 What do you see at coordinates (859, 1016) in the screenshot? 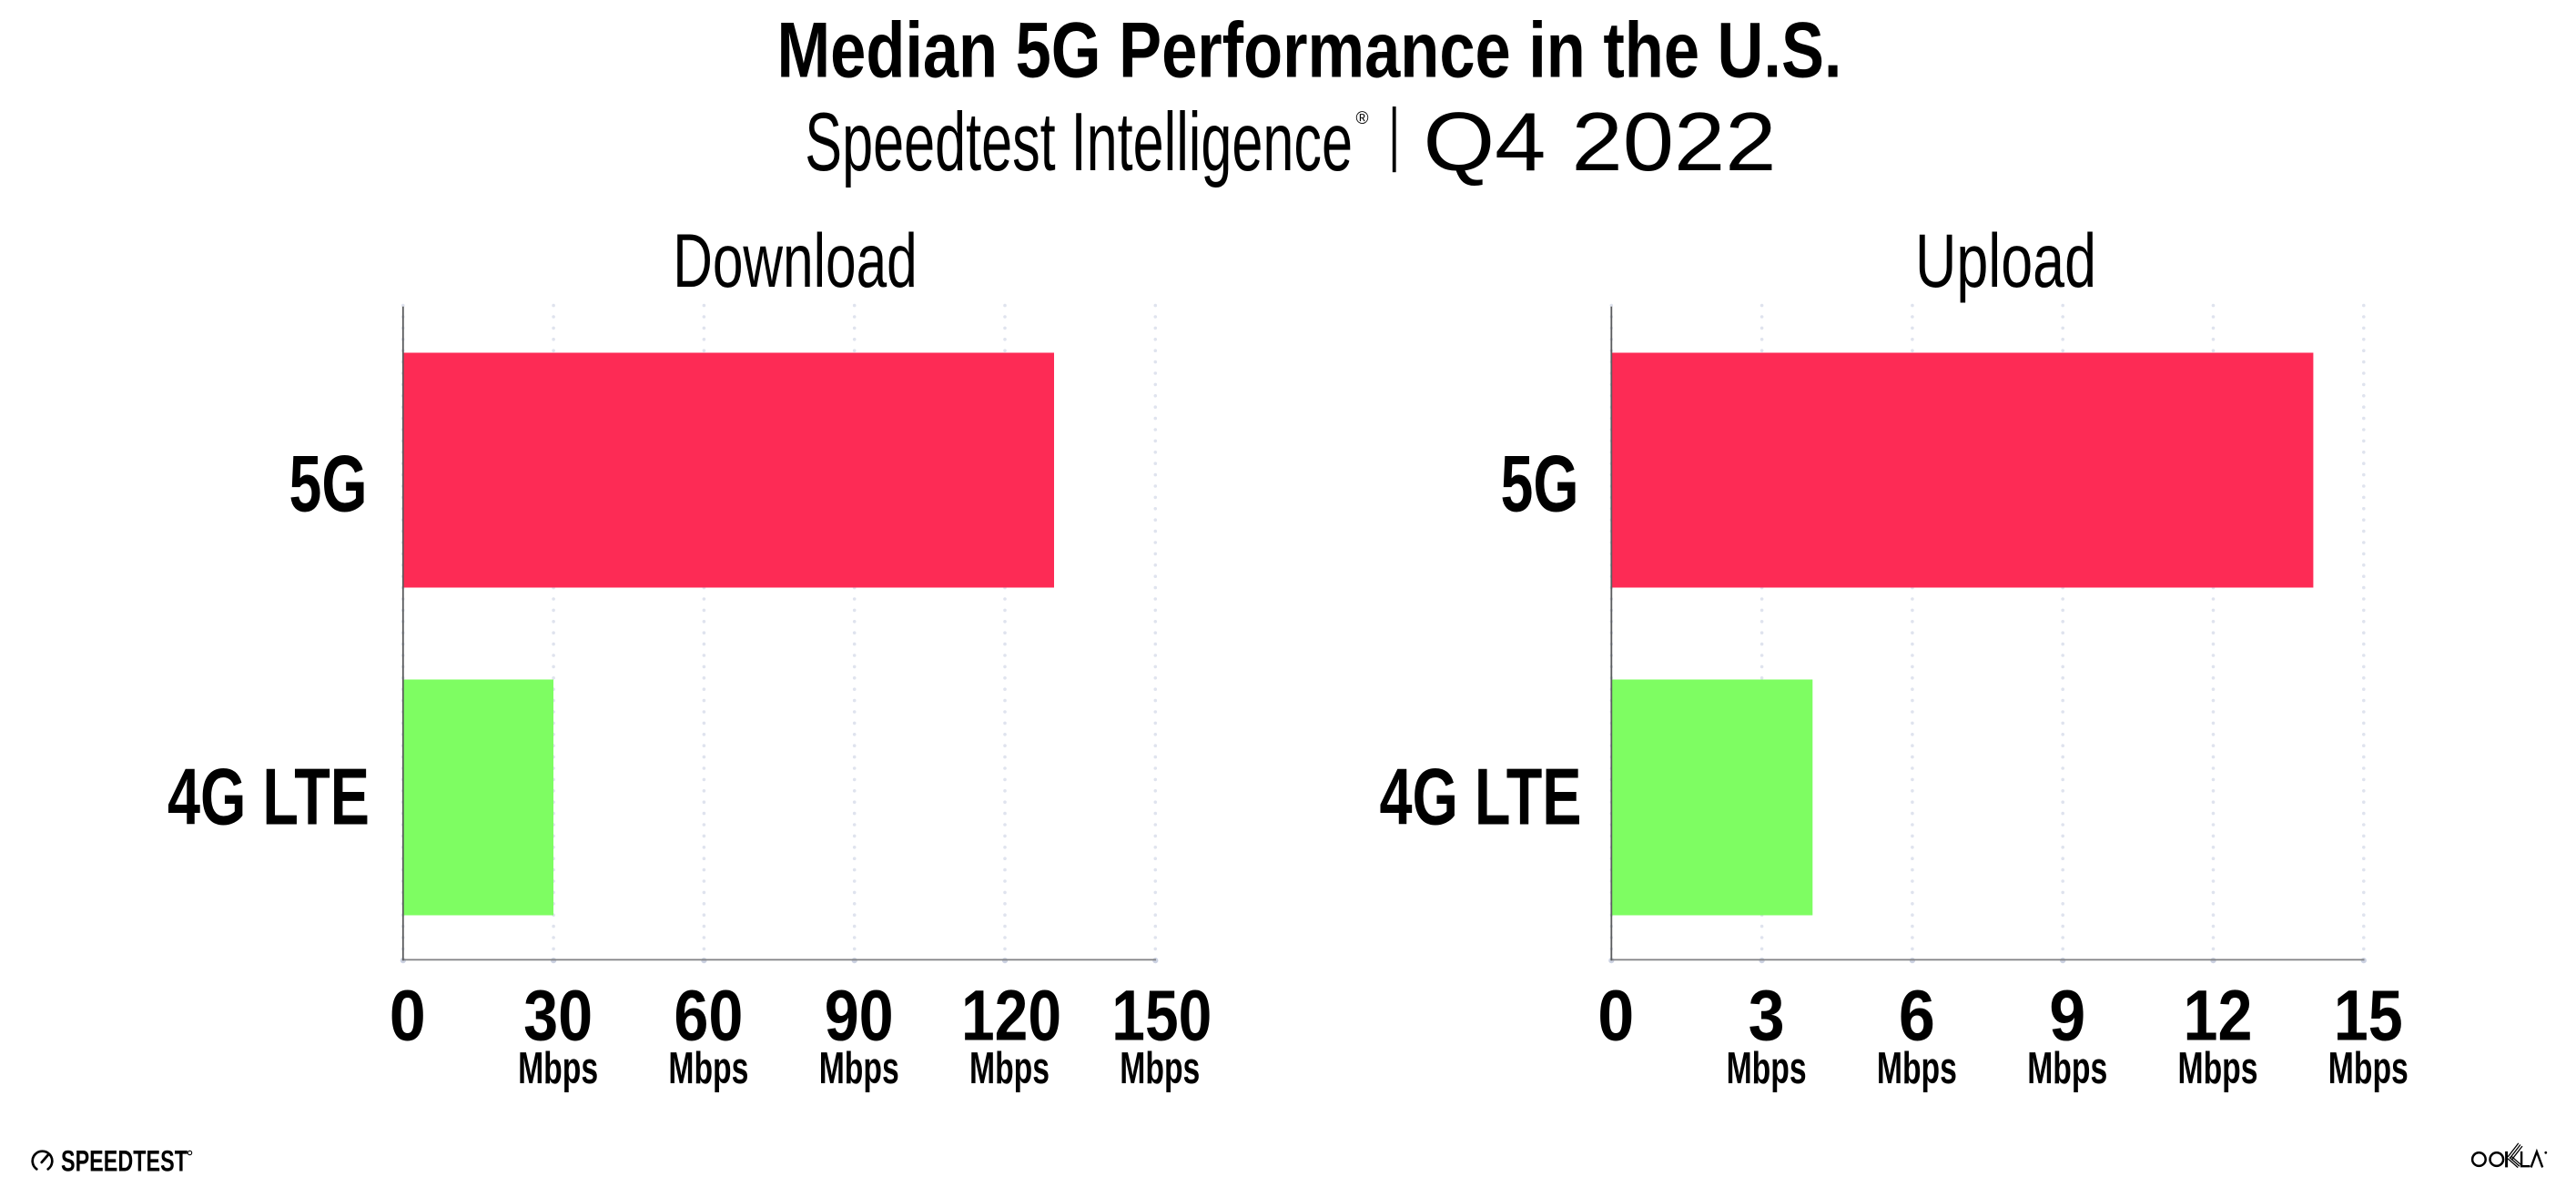
I see `svg-text: 90` at bounding box center [859, 1016].